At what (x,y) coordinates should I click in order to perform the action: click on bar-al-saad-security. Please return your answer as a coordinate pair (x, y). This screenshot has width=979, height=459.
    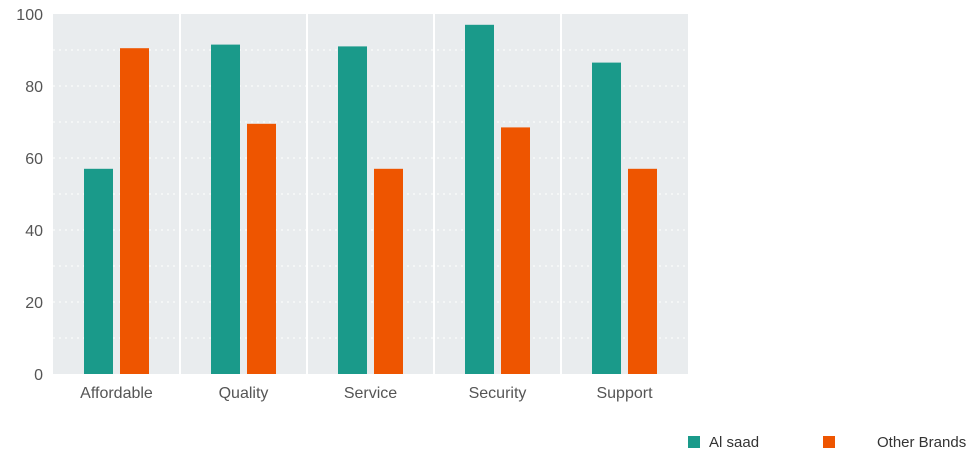
    Looking at the image, I should click on (479, 199).